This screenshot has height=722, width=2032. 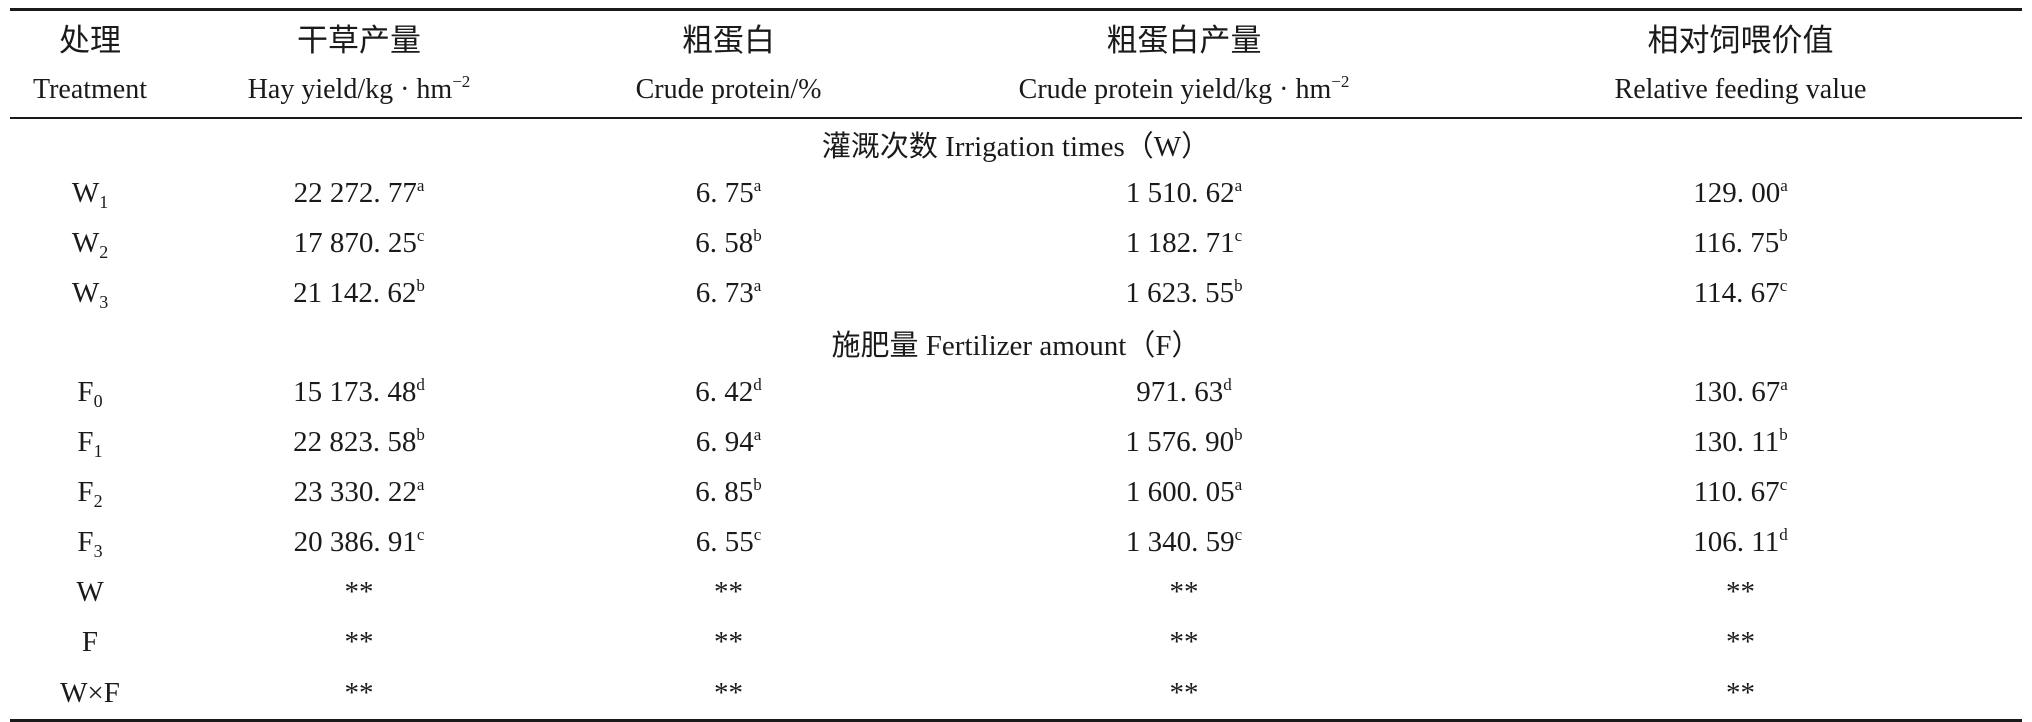 What do you see at coordinates (359, 442) in the screenshot?
I see `hay-yield-cell: 22 823. 58b` at bounding box center [359, 442].